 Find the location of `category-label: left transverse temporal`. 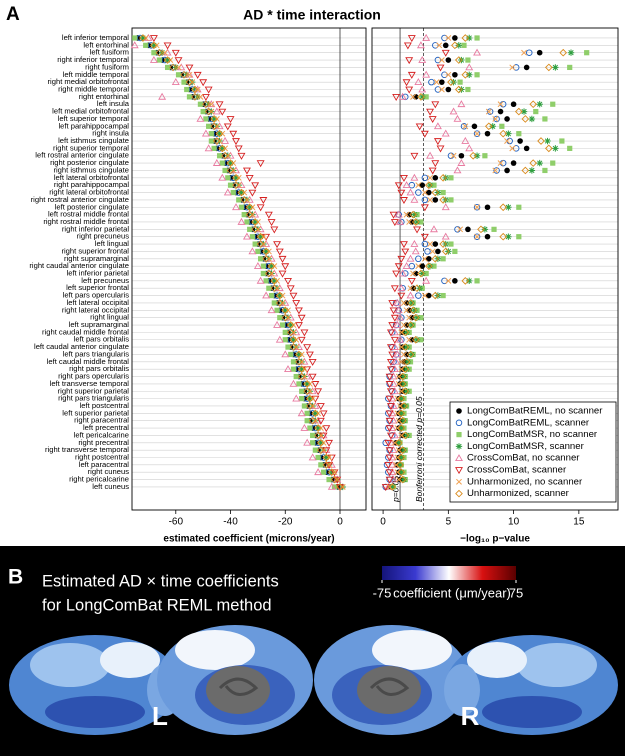

category-label: left transverse temporal is located at coordinates (90, 383).